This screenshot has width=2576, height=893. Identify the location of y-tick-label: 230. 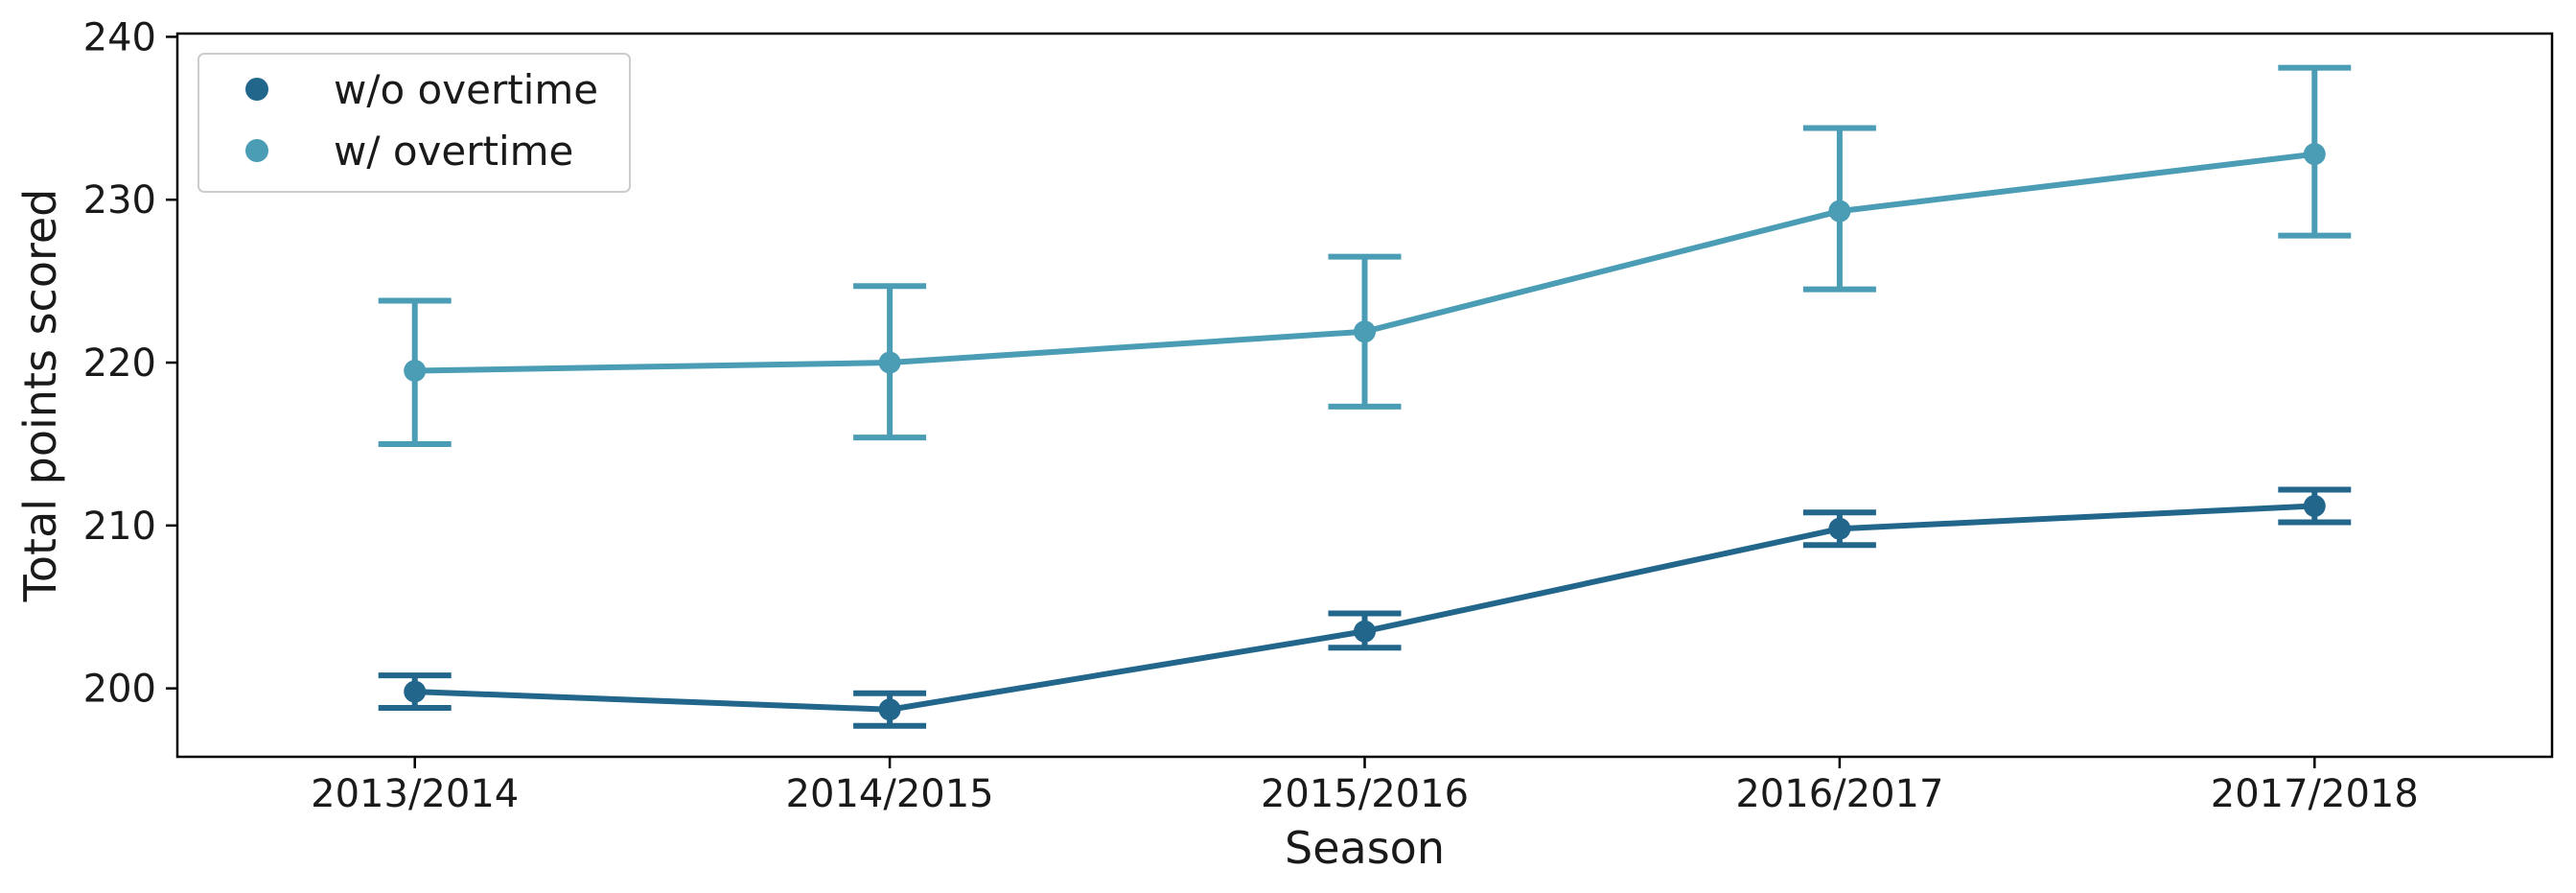
(120, 200).